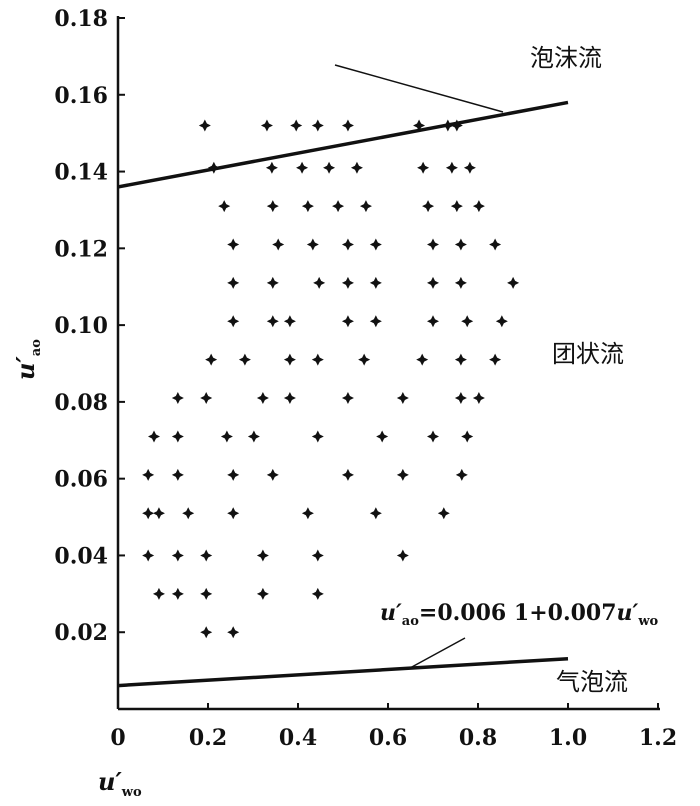 This screenshot has width=700, height=806. I want to click on y-tick-label: 0.08, so click(81, 403).